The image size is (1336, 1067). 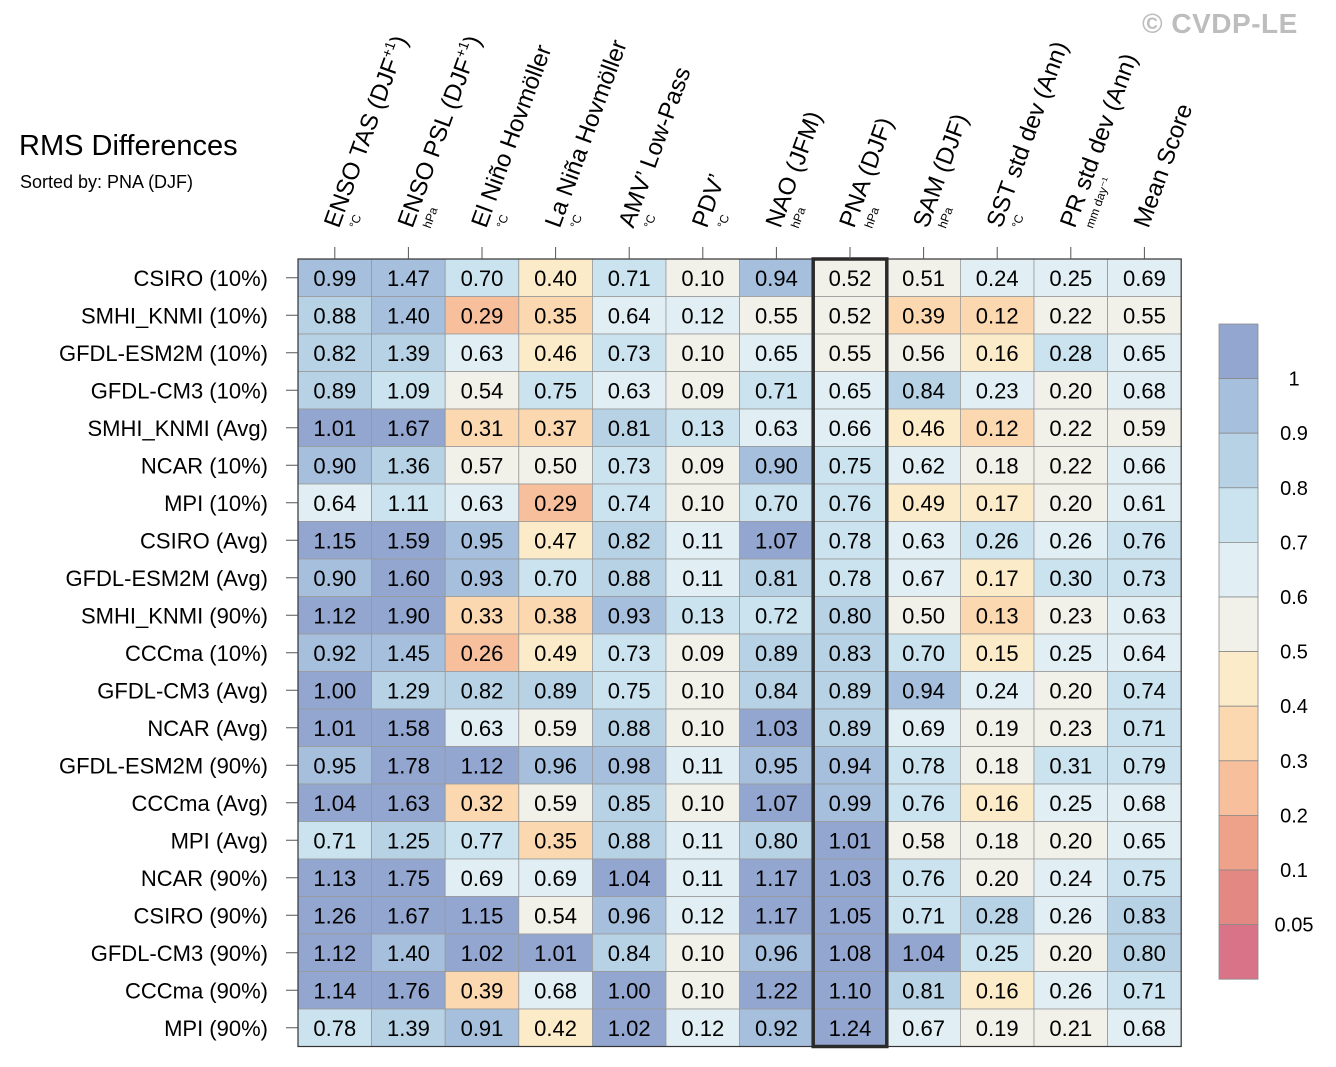 I want to click on cell-value: 0.19, so click(x=997, y=728).